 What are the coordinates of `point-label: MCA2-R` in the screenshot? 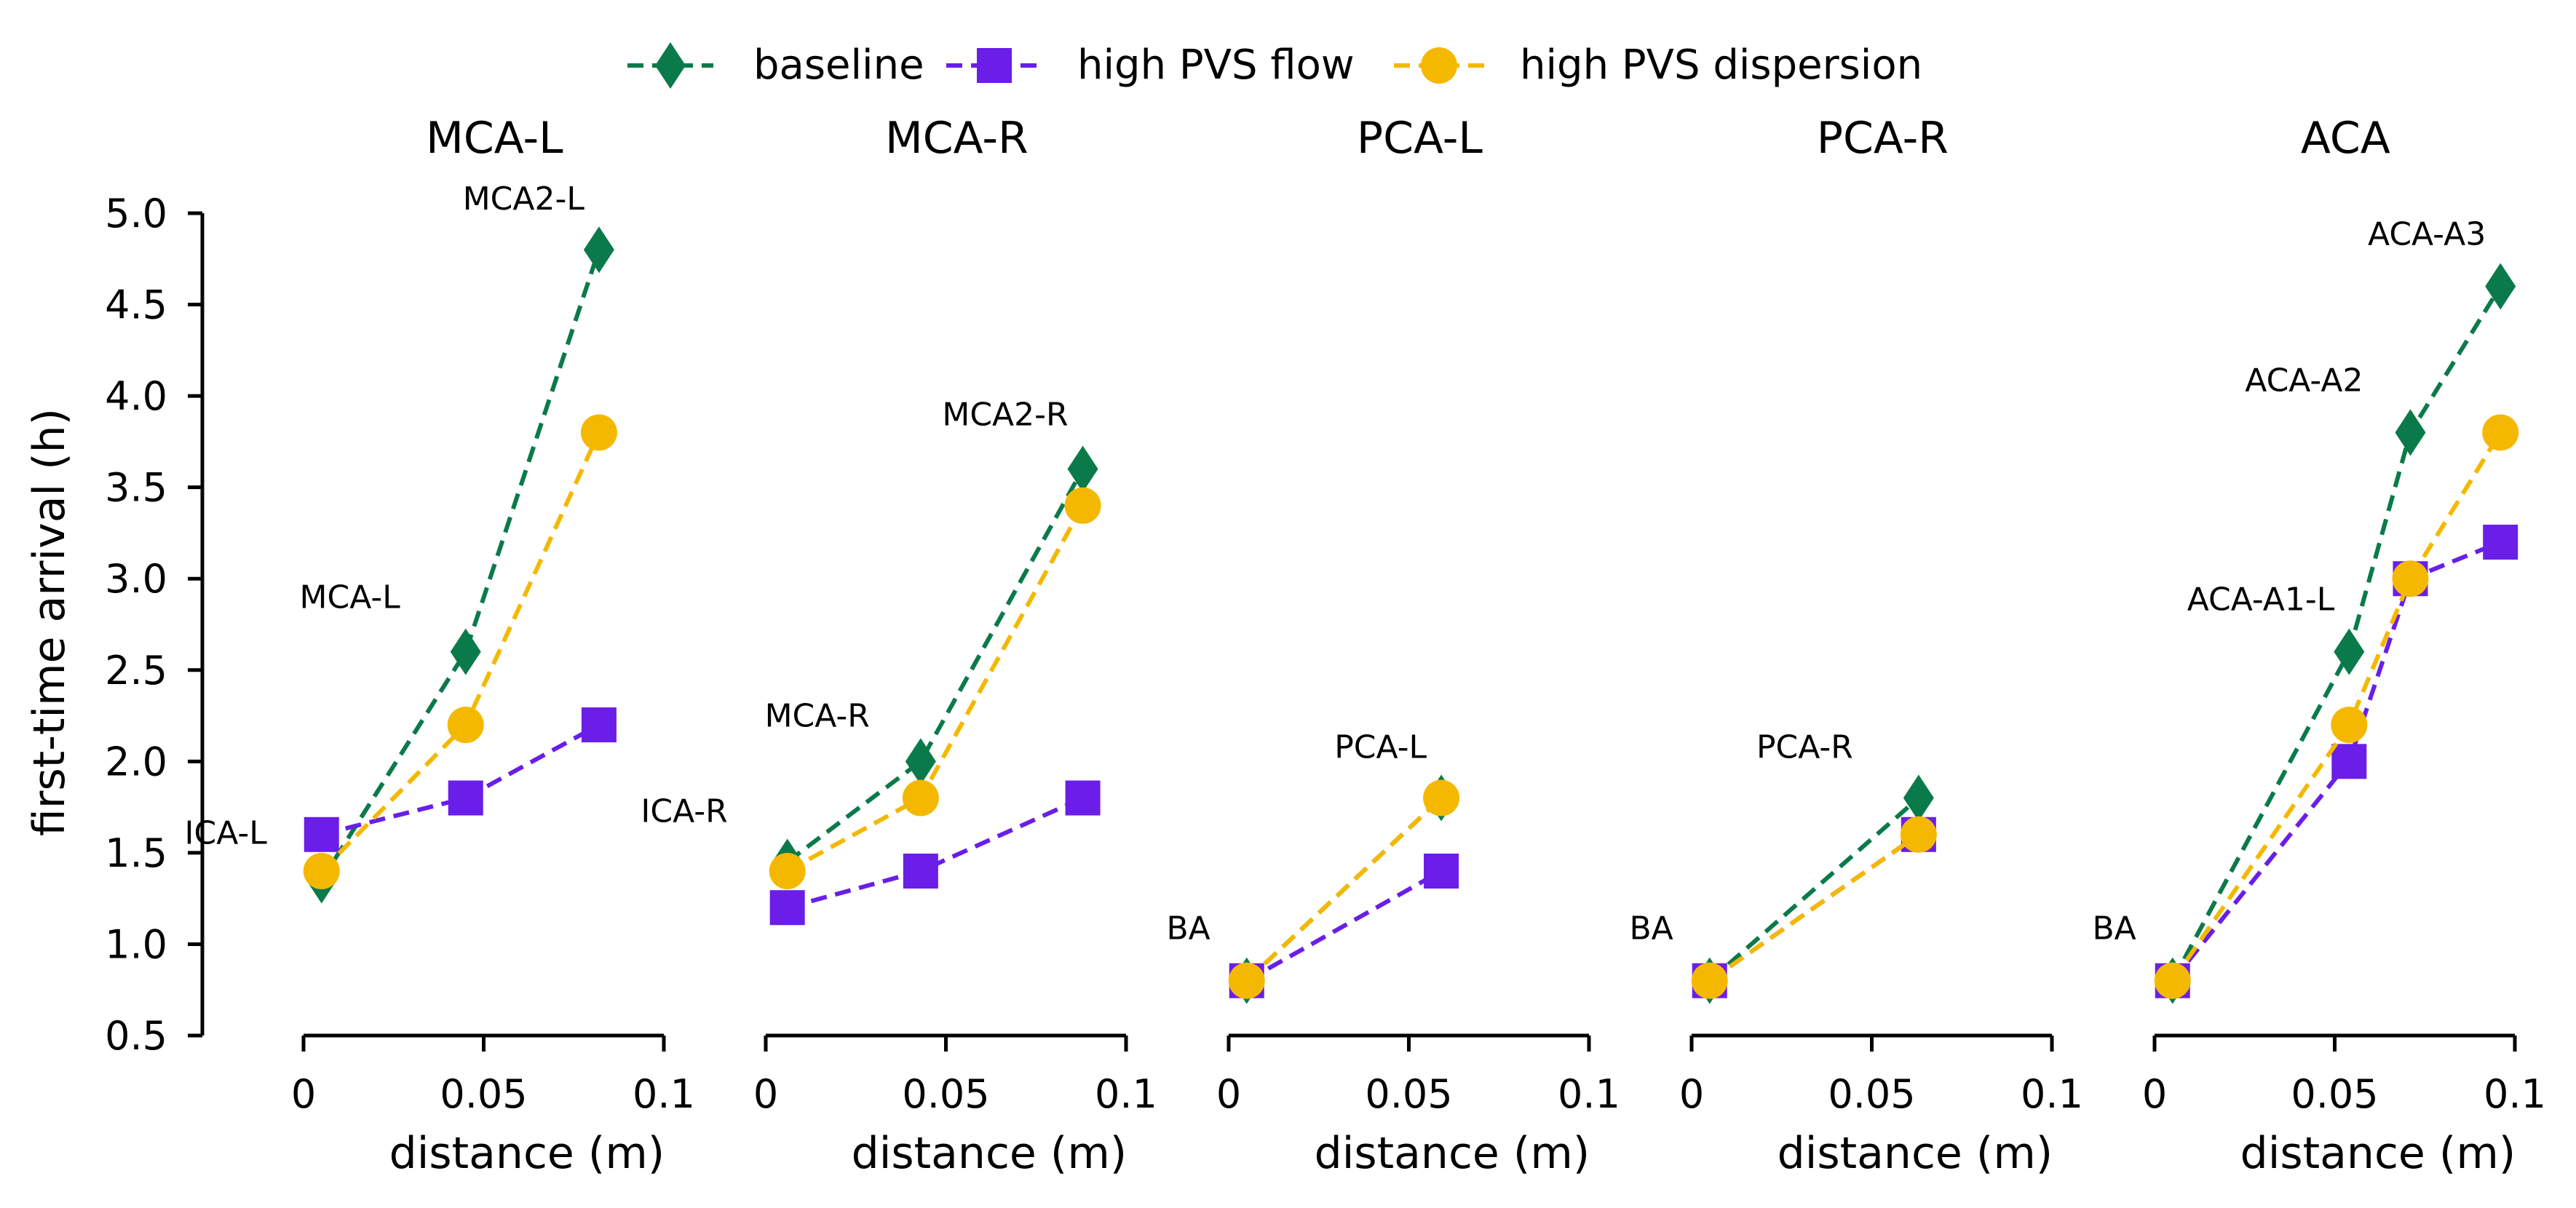 It's located at (1005, 415).